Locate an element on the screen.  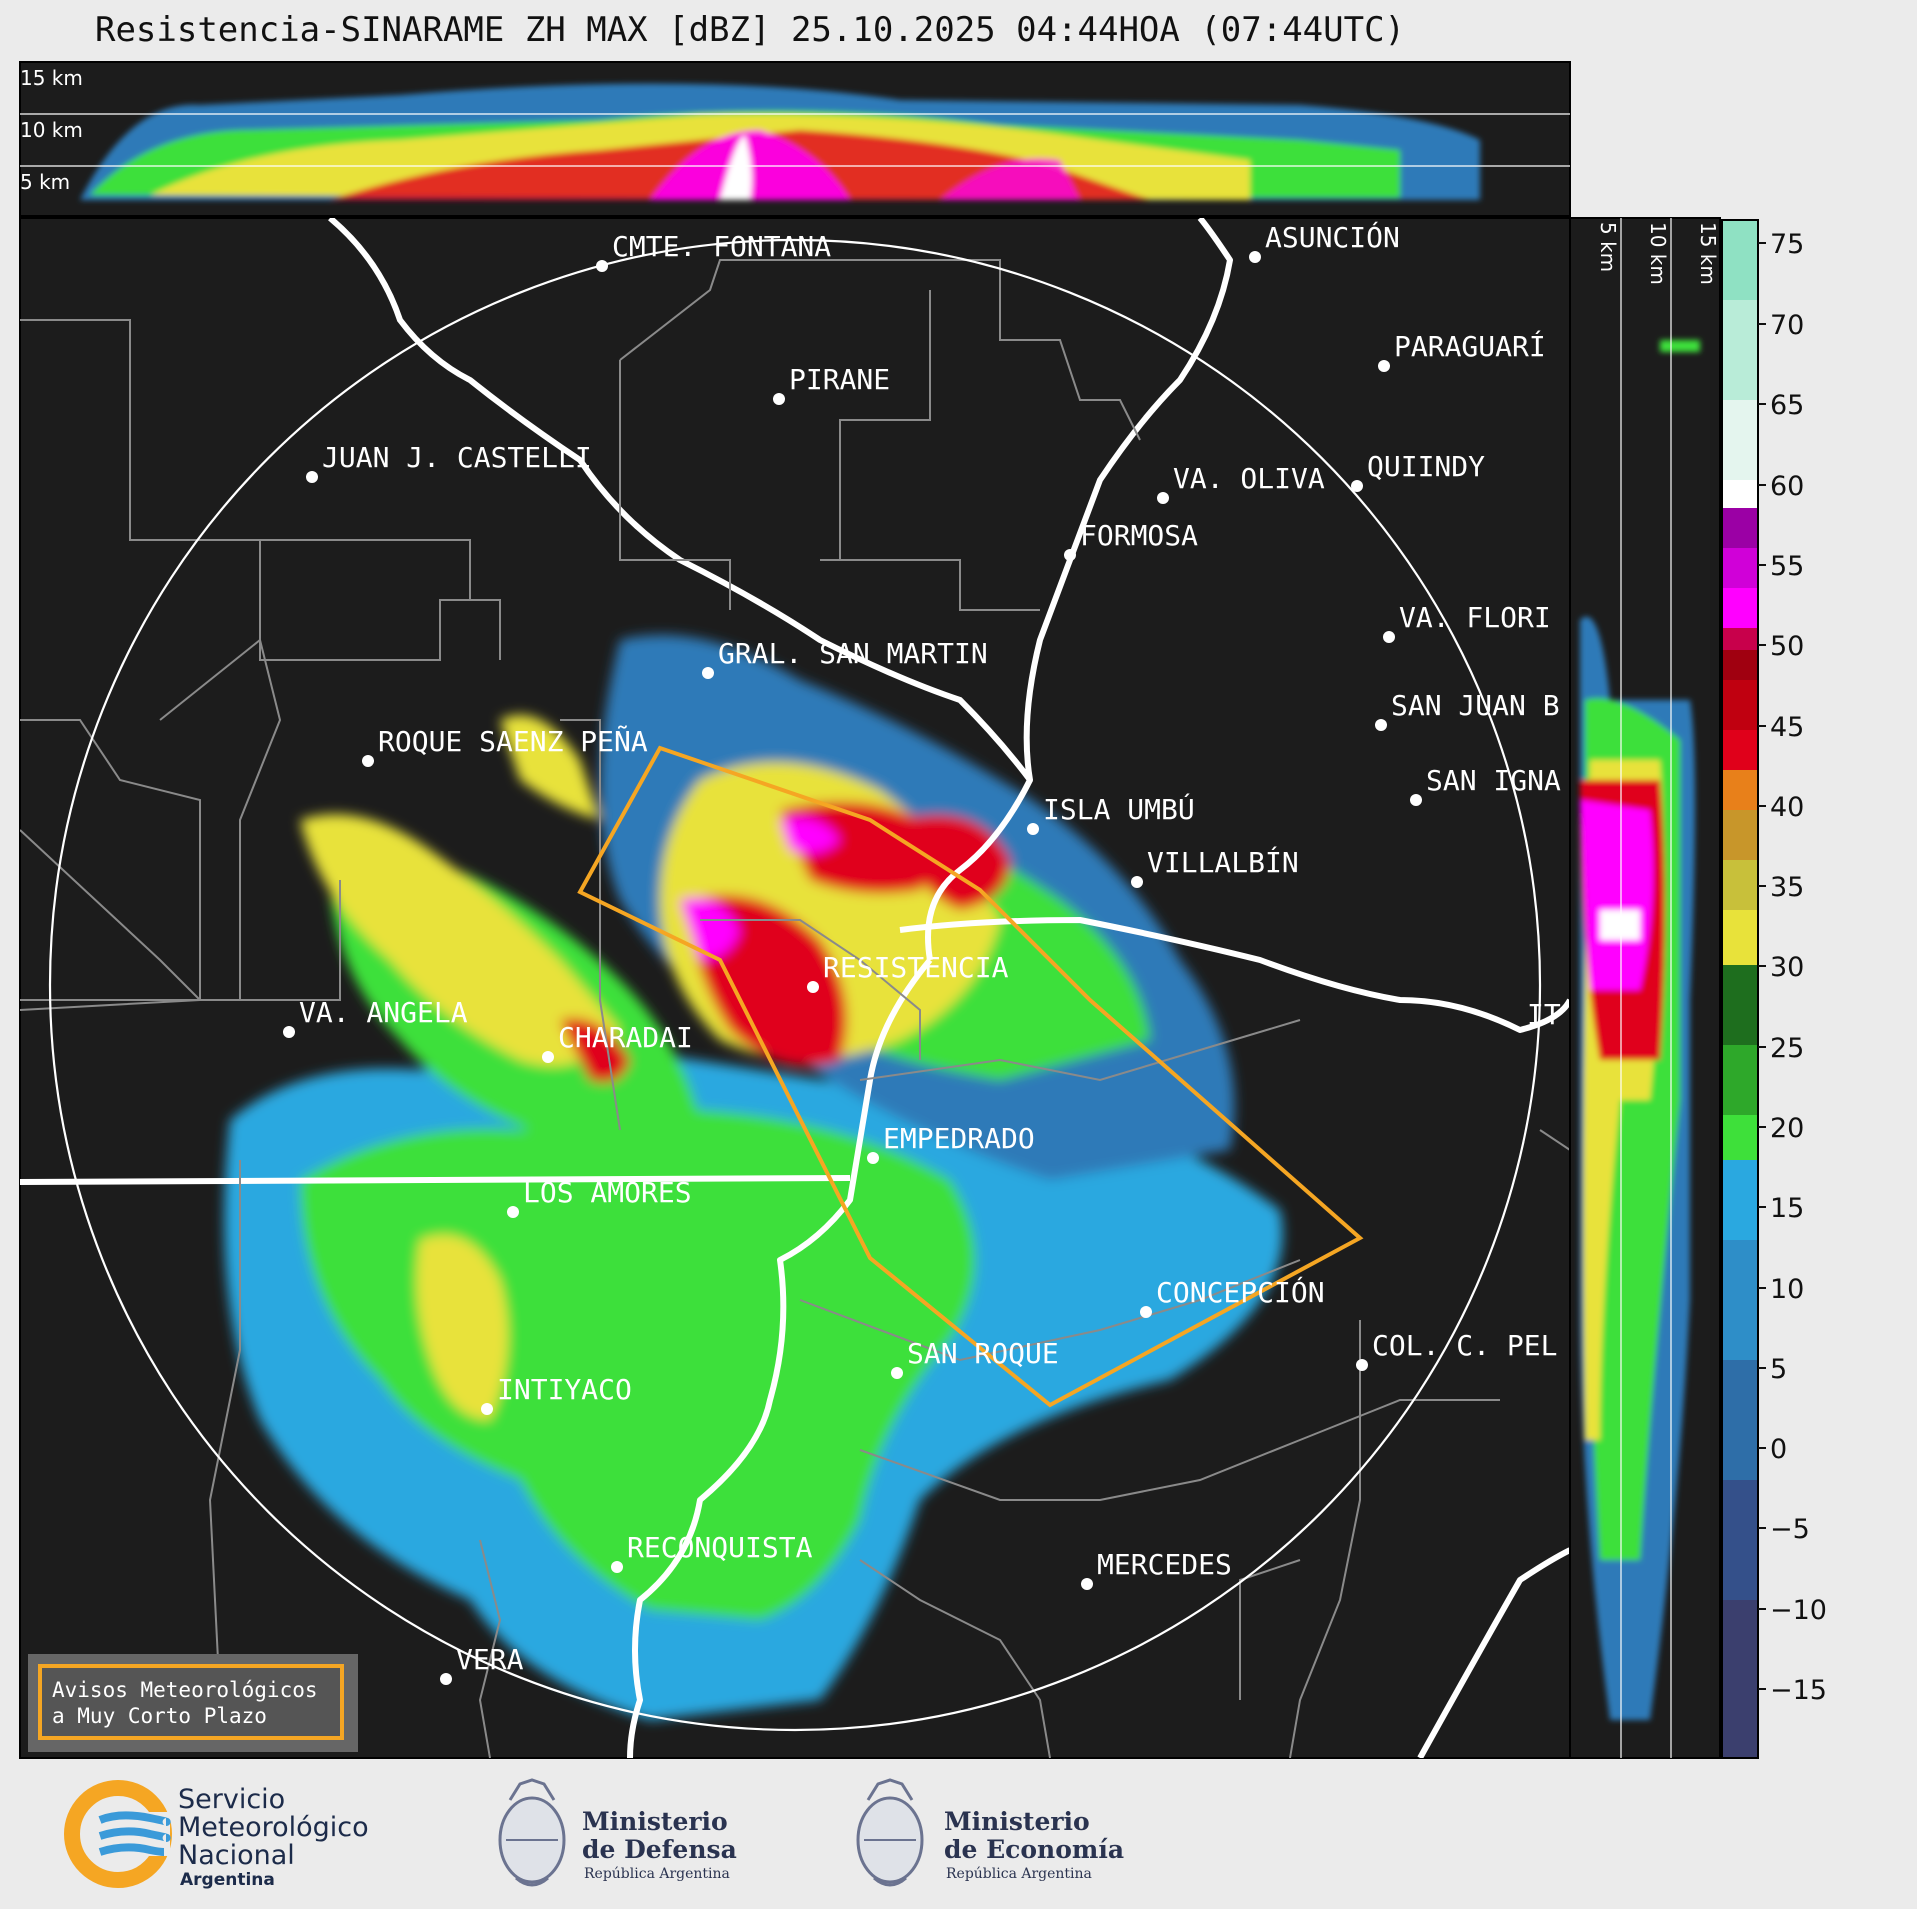
city-mercedes: MERCEDES is located at coordinates (1164, 1564).